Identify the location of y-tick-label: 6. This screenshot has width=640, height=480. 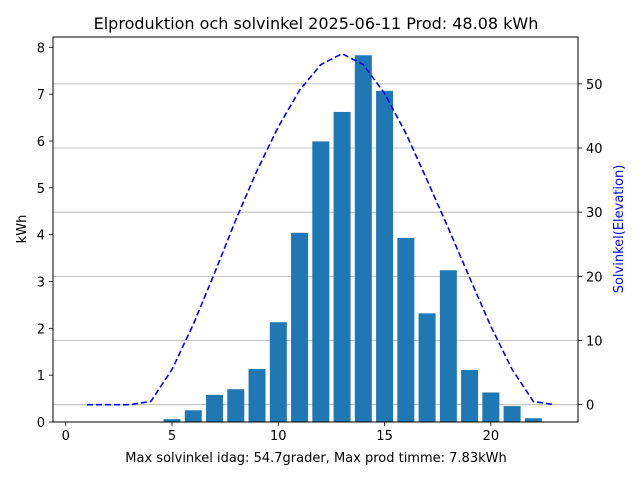
(41, 142).